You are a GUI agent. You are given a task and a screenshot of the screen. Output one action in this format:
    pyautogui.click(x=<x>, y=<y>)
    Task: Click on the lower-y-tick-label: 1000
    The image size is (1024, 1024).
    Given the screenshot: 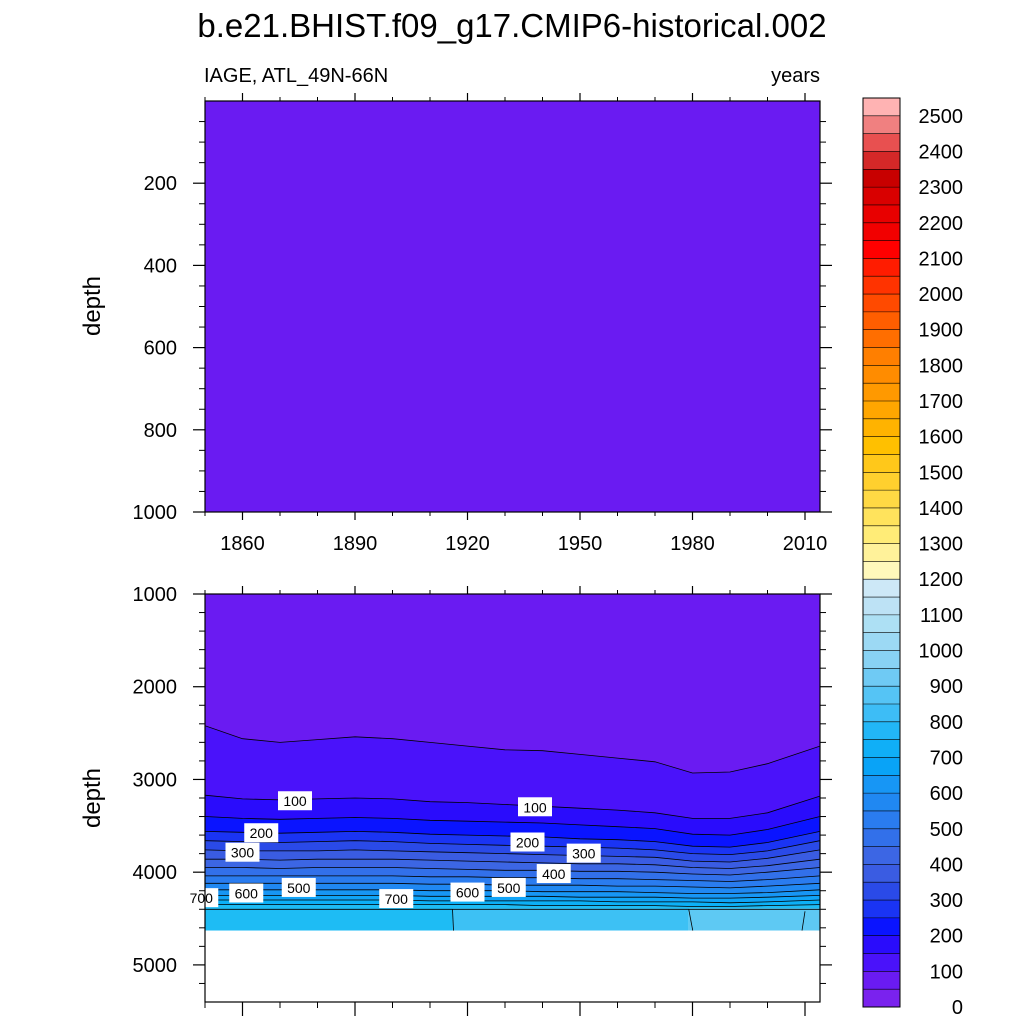 What is the action you would take?
    pyautogui.click(x=155, y=595)
    